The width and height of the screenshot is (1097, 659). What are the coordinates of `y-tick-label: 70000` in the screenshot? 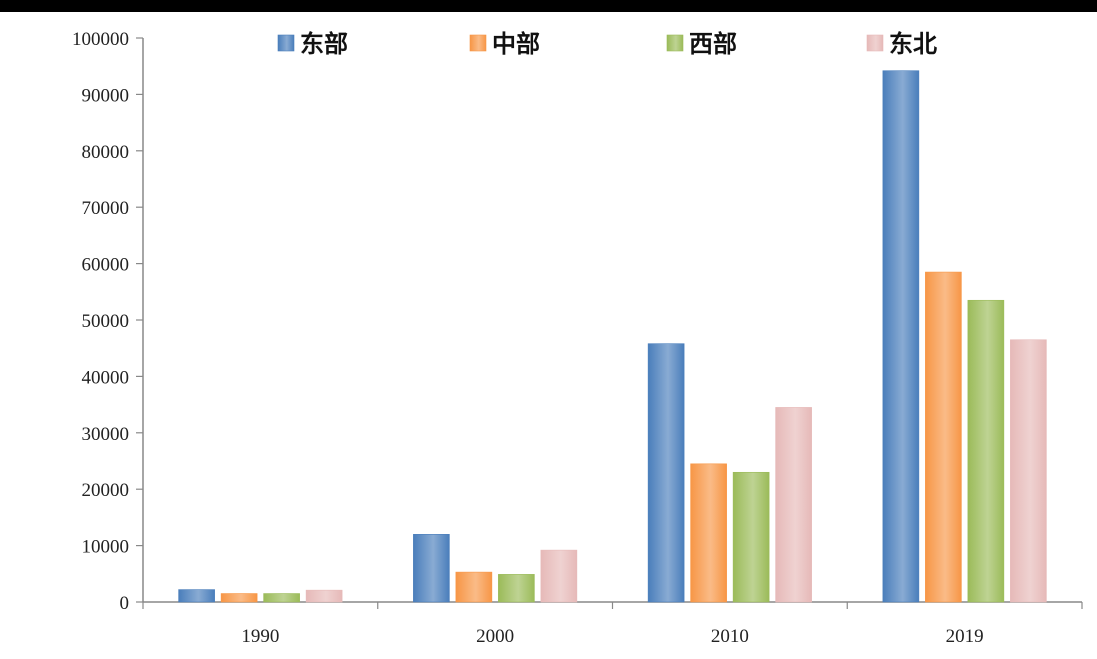 It's located at (106, 208).